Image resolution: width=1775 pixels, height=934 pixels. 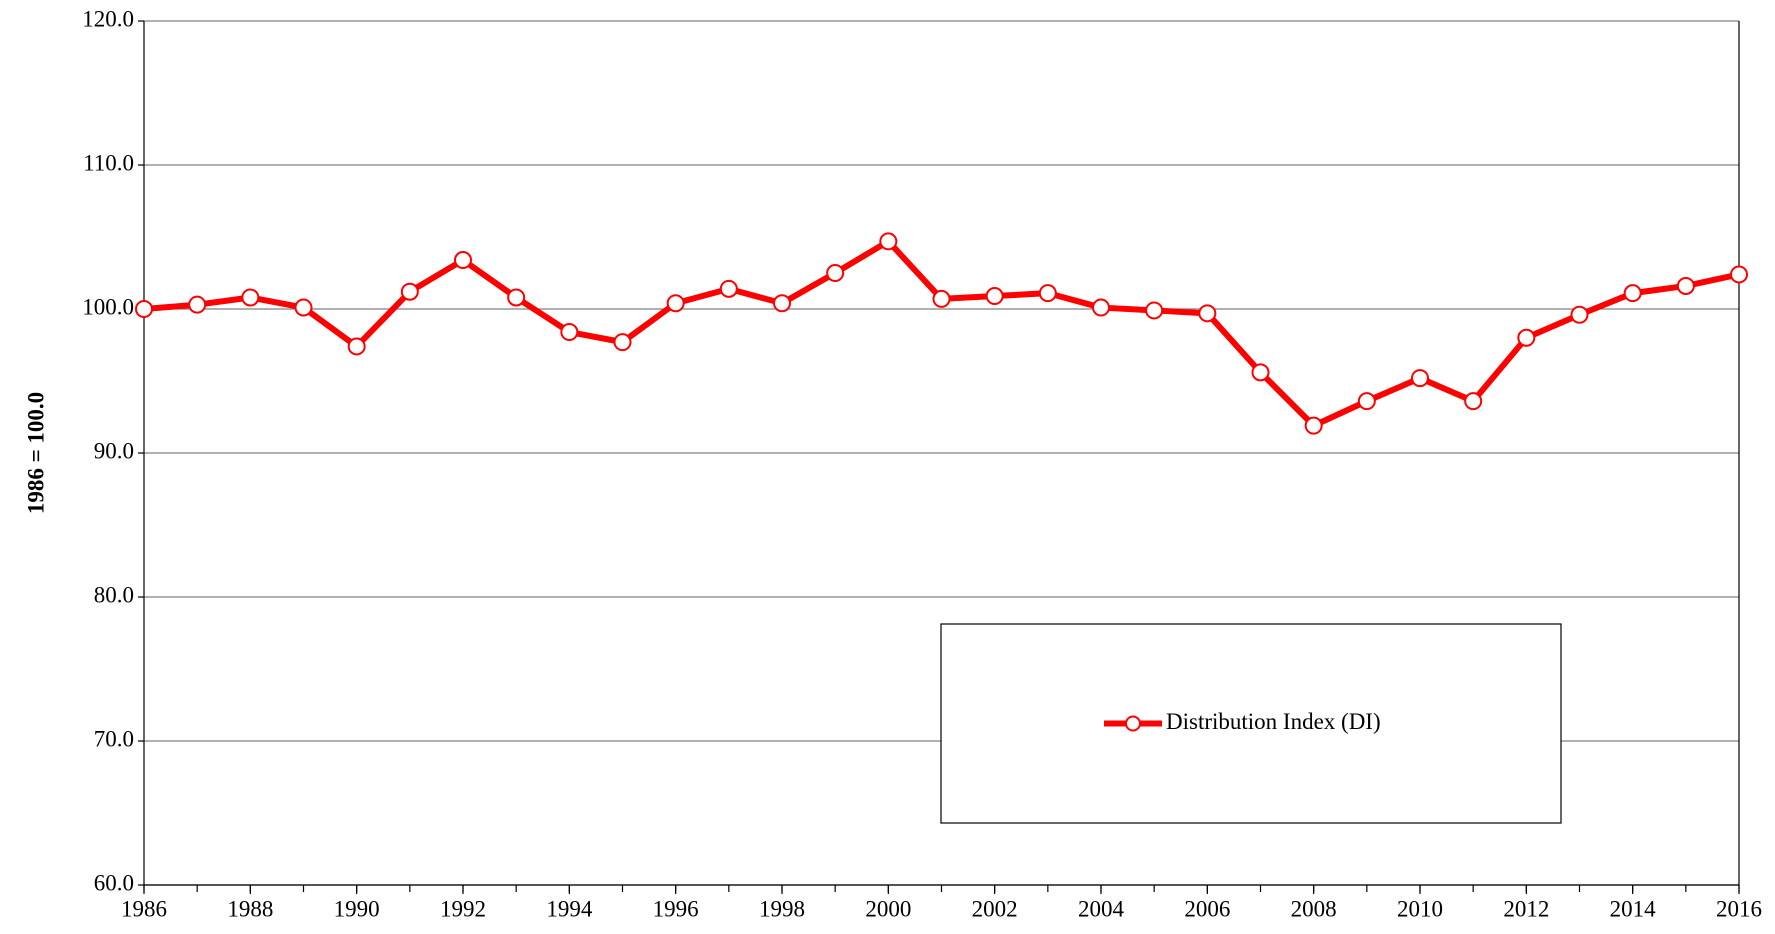 I want to click on x-tick-label: 2000, so click(x=888, y=908).